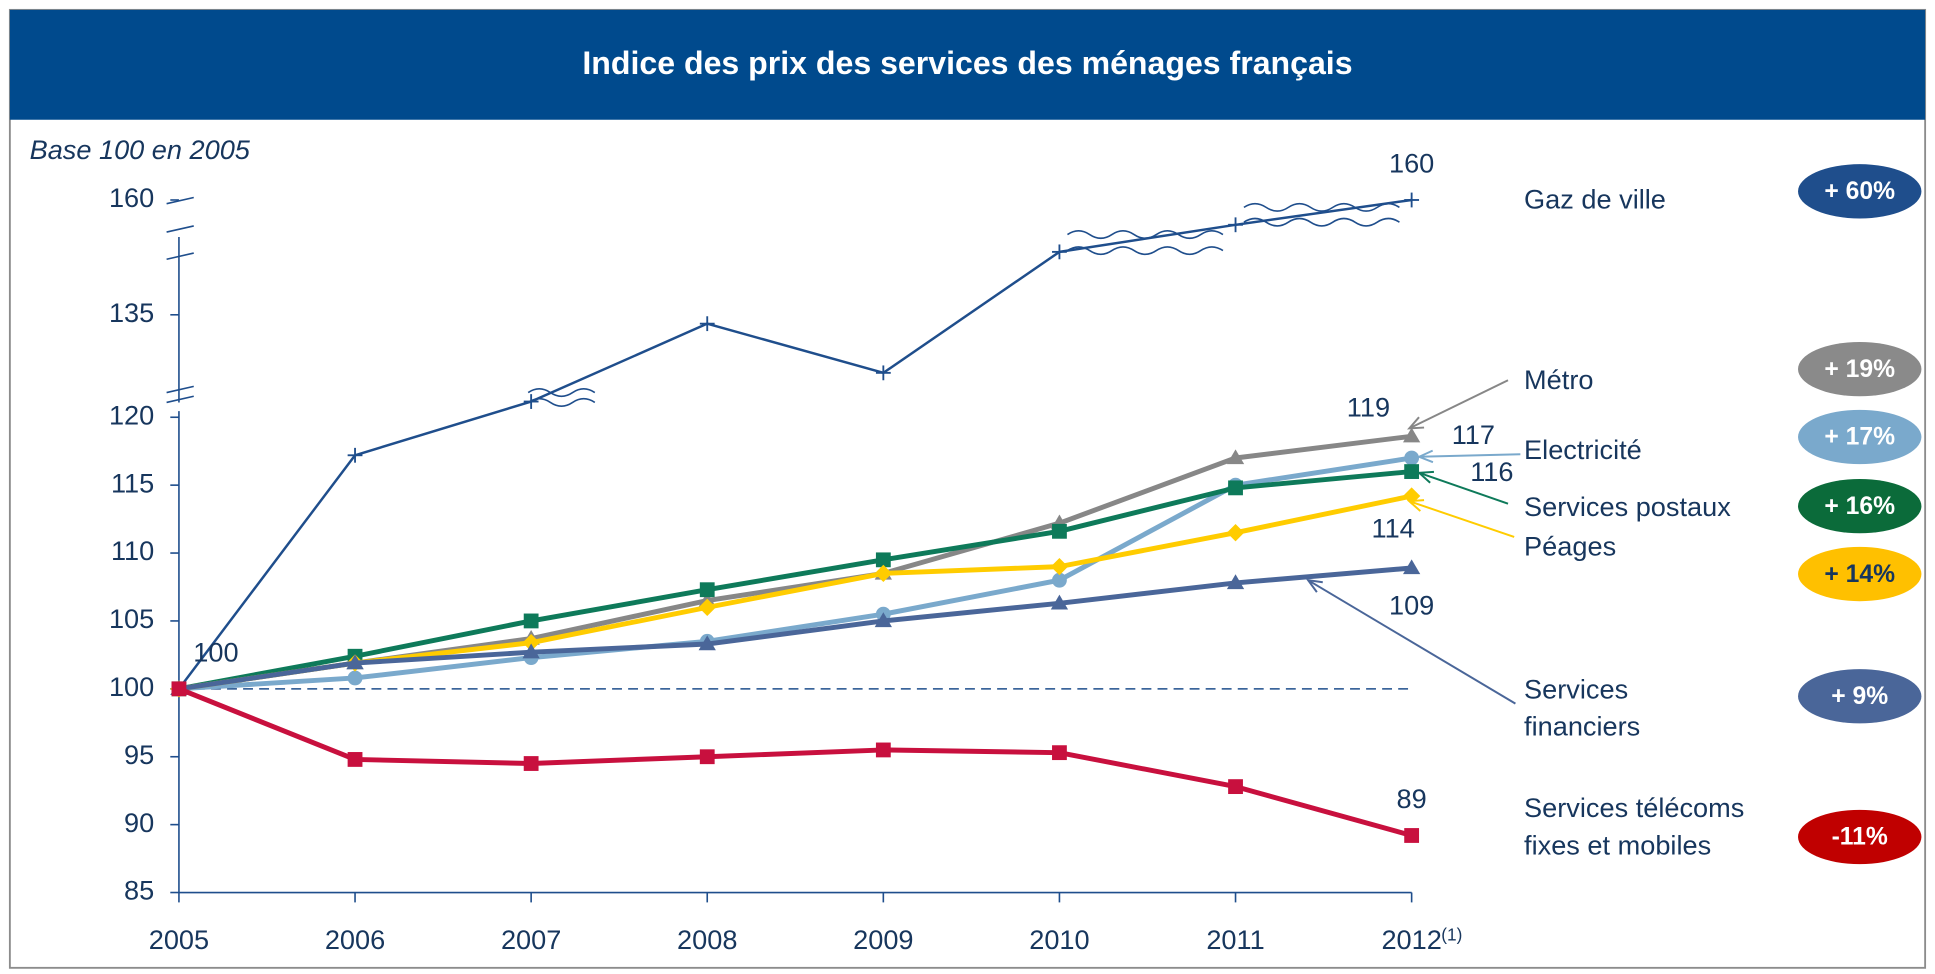  I want to click on legend-label: Services télécoms fixes et mobiles, so click(1634, 826).